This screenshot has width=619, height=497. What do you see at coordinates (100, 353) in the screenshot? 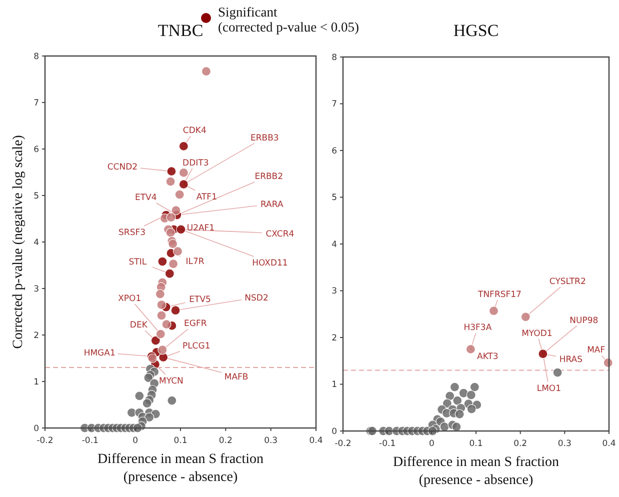
I see `annotation: HMGA1` at bounding box center [100, 353].